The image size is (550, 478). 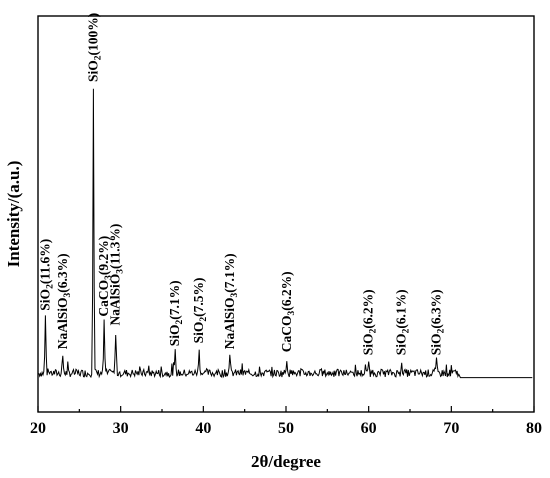 I want to click on peak-label: SiO2(100%), so click(x=94, y=47).